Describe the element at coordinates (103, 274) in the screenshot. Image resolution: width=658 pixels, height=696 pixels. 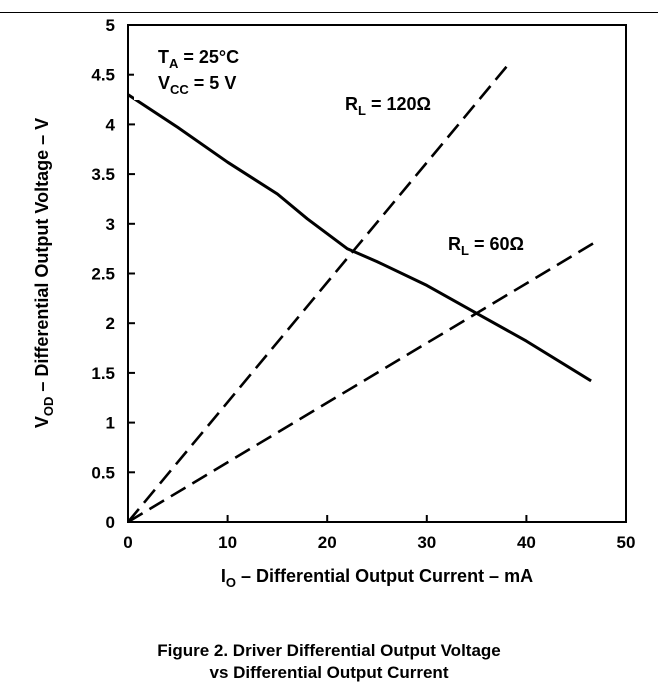
I see `y-tick-label: 2.5` at that location.